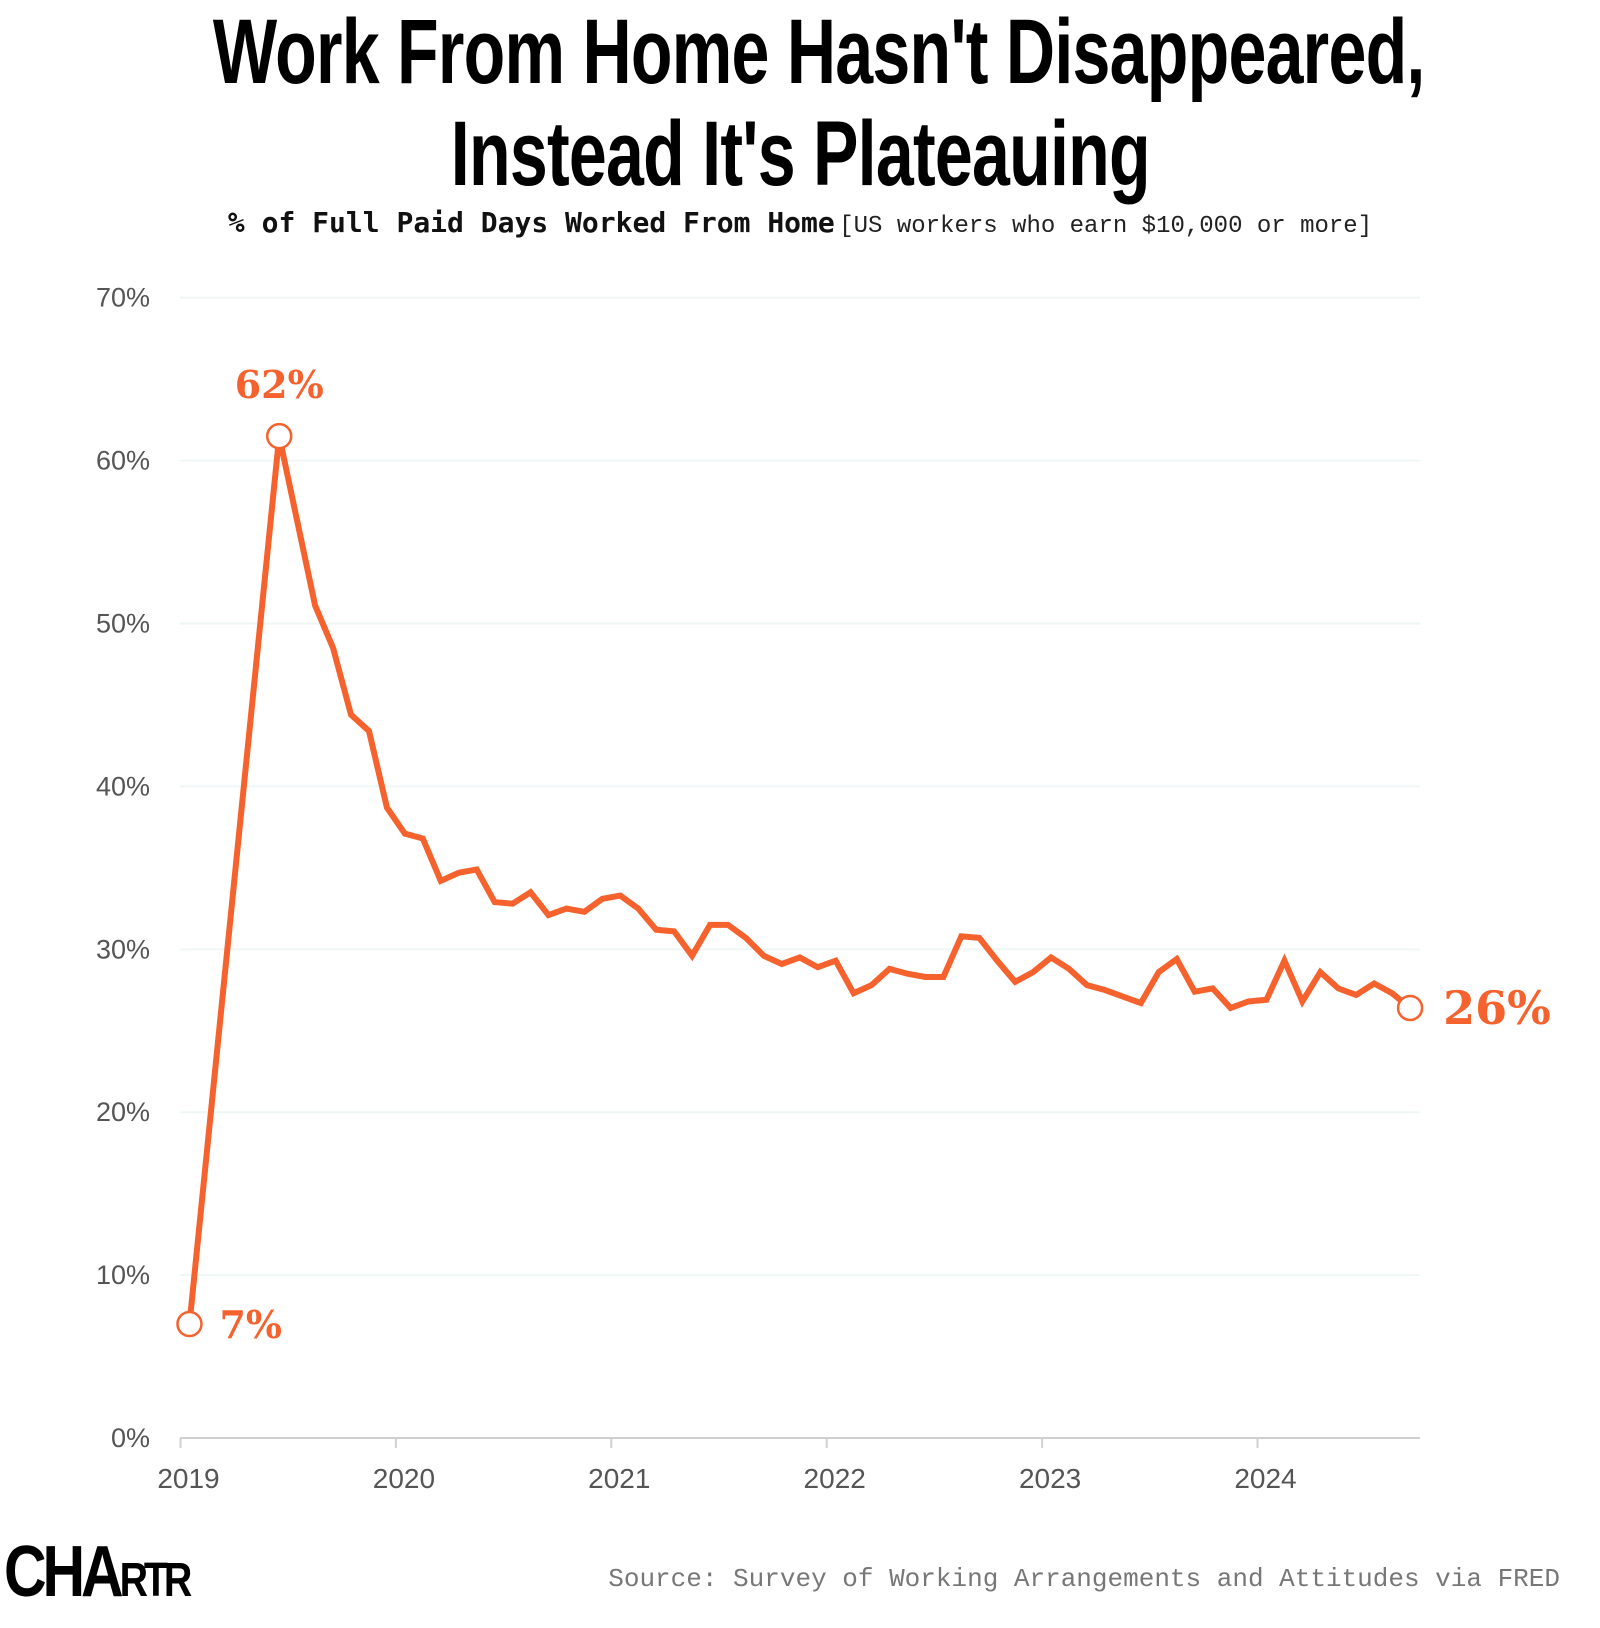 Image resolution: width=1600 pixels, height=1628 pixels. I want to click on x-tick-label: 2021, so click(619, 1478).